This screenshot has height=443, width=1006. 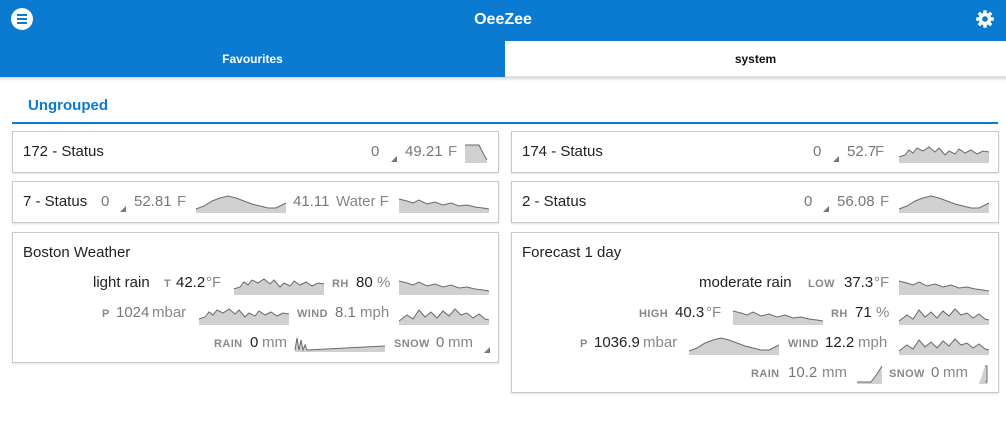 I want to click on high-temperature-value: 40.3, so click(x=690, y=312).